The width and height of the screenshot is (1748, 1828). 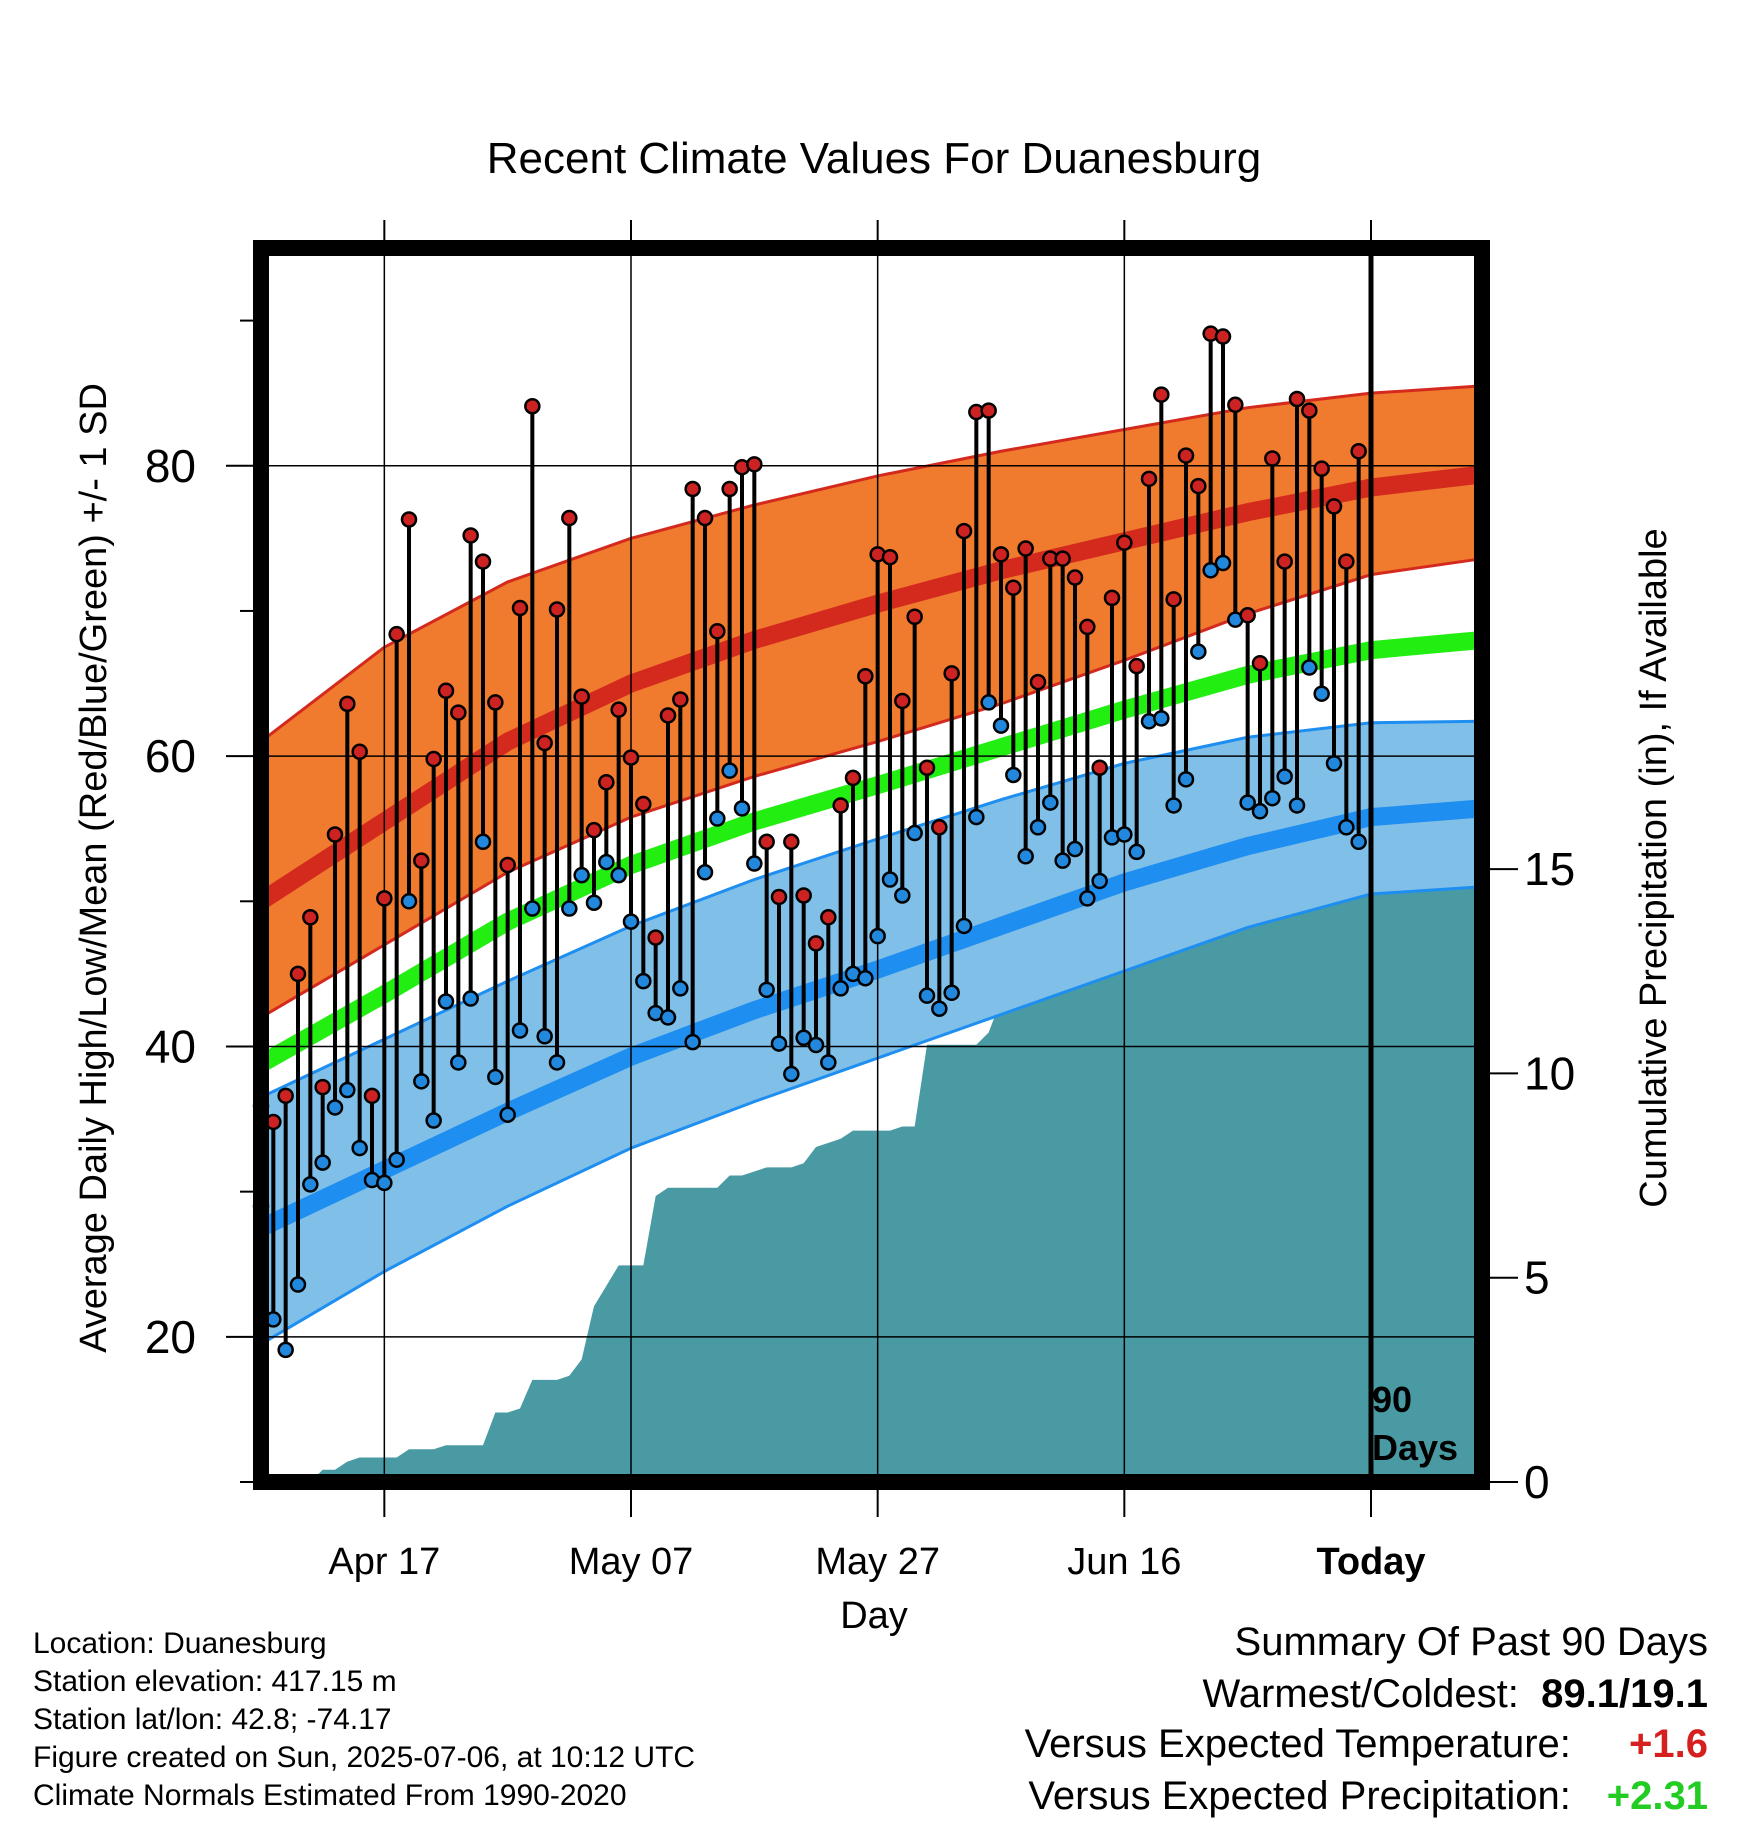 I want to click on x-tick-label: May 07, so click(x=631, y=1562).